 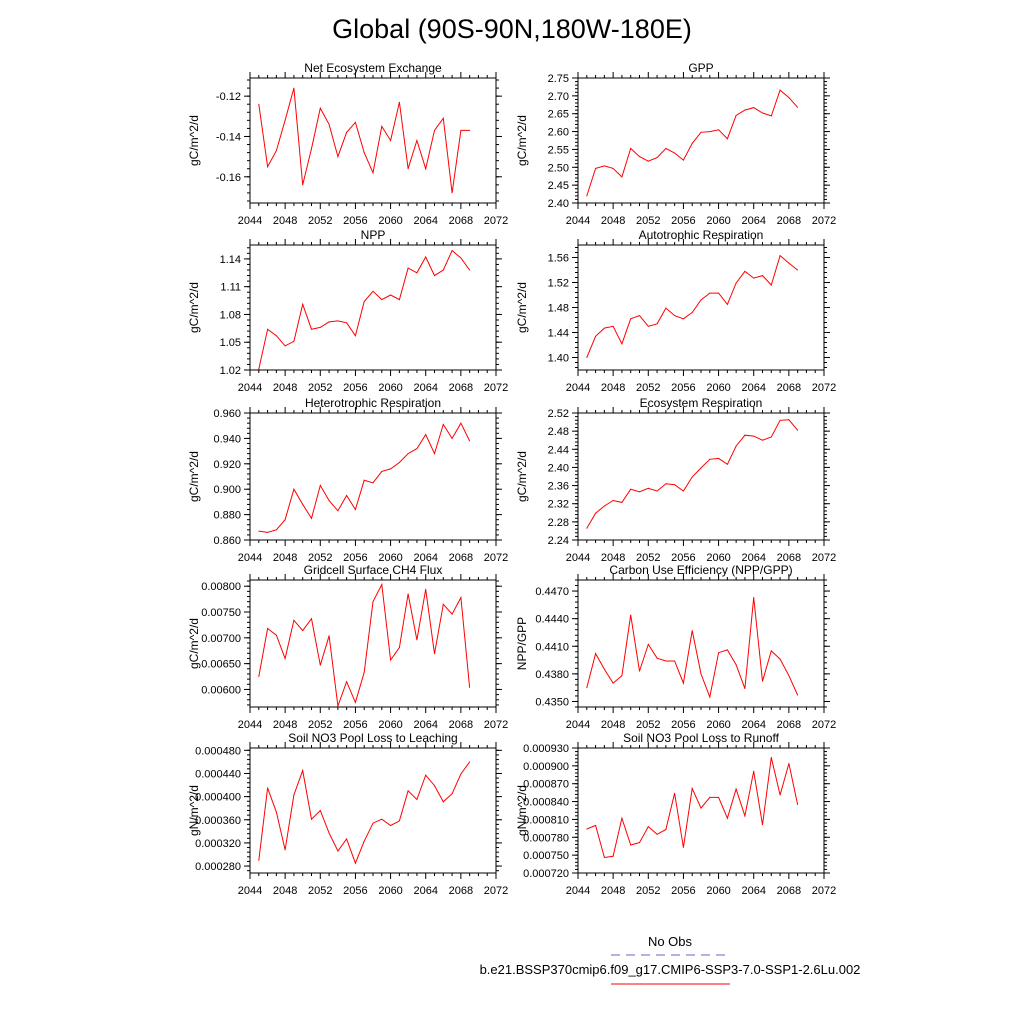 I want to click on y-tick-label: 0.000400, so click(x=218, y=798).